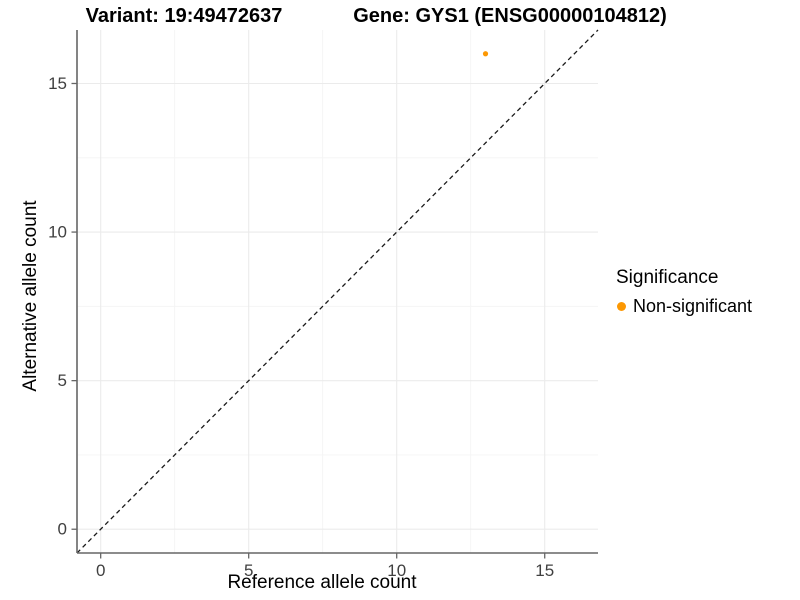 The image size is (800, 600). Describe the element at coordinates (62, 380) in the screenshot. I see `y-tick-label: 5` at that location.